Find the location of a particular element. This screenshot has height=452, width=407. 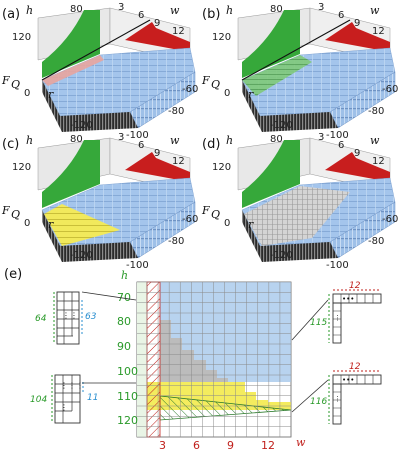

h-tick-labels: 70 80 90 100 110 120 is located at coordinates (127, 359).